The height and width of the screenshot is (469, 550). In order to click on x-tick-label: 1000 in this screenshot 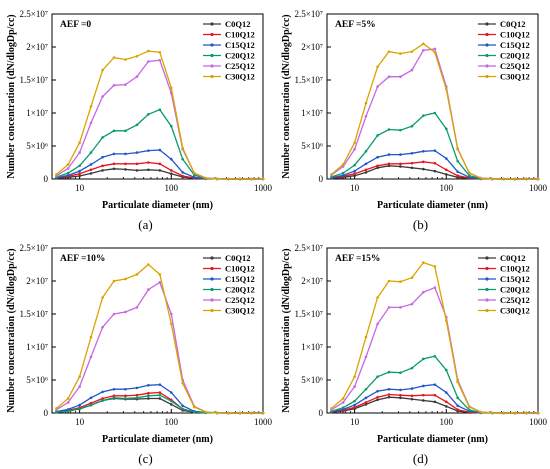, I will do `click(263, 422)`.